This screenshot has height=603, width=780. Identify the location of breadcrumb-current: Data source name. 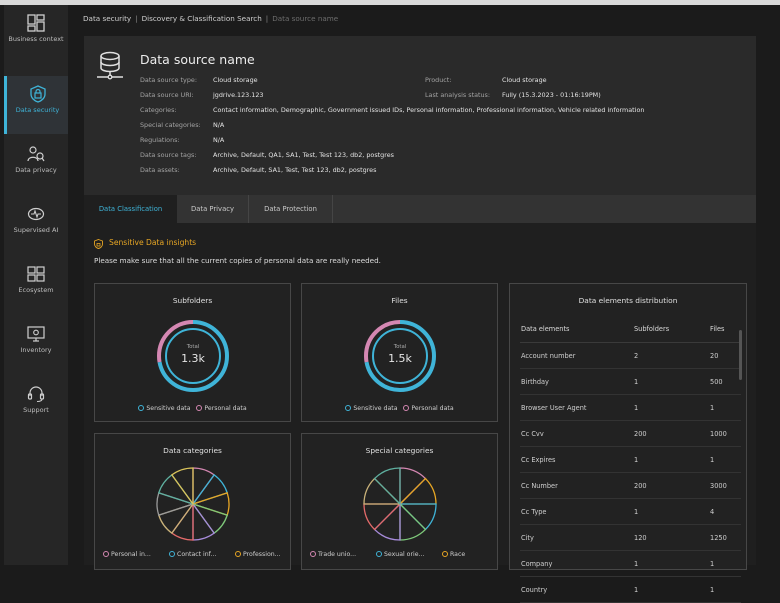
(305, 18).